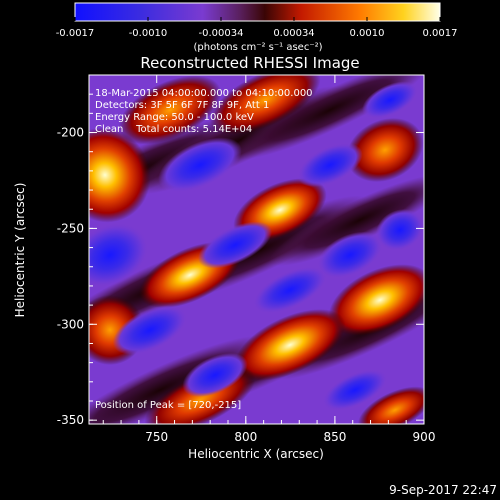 This screenshot has width=500, height=500. Describe the element at coordinates (257, 19) in the screenshot. I see `colorbar-ticks` at that location.